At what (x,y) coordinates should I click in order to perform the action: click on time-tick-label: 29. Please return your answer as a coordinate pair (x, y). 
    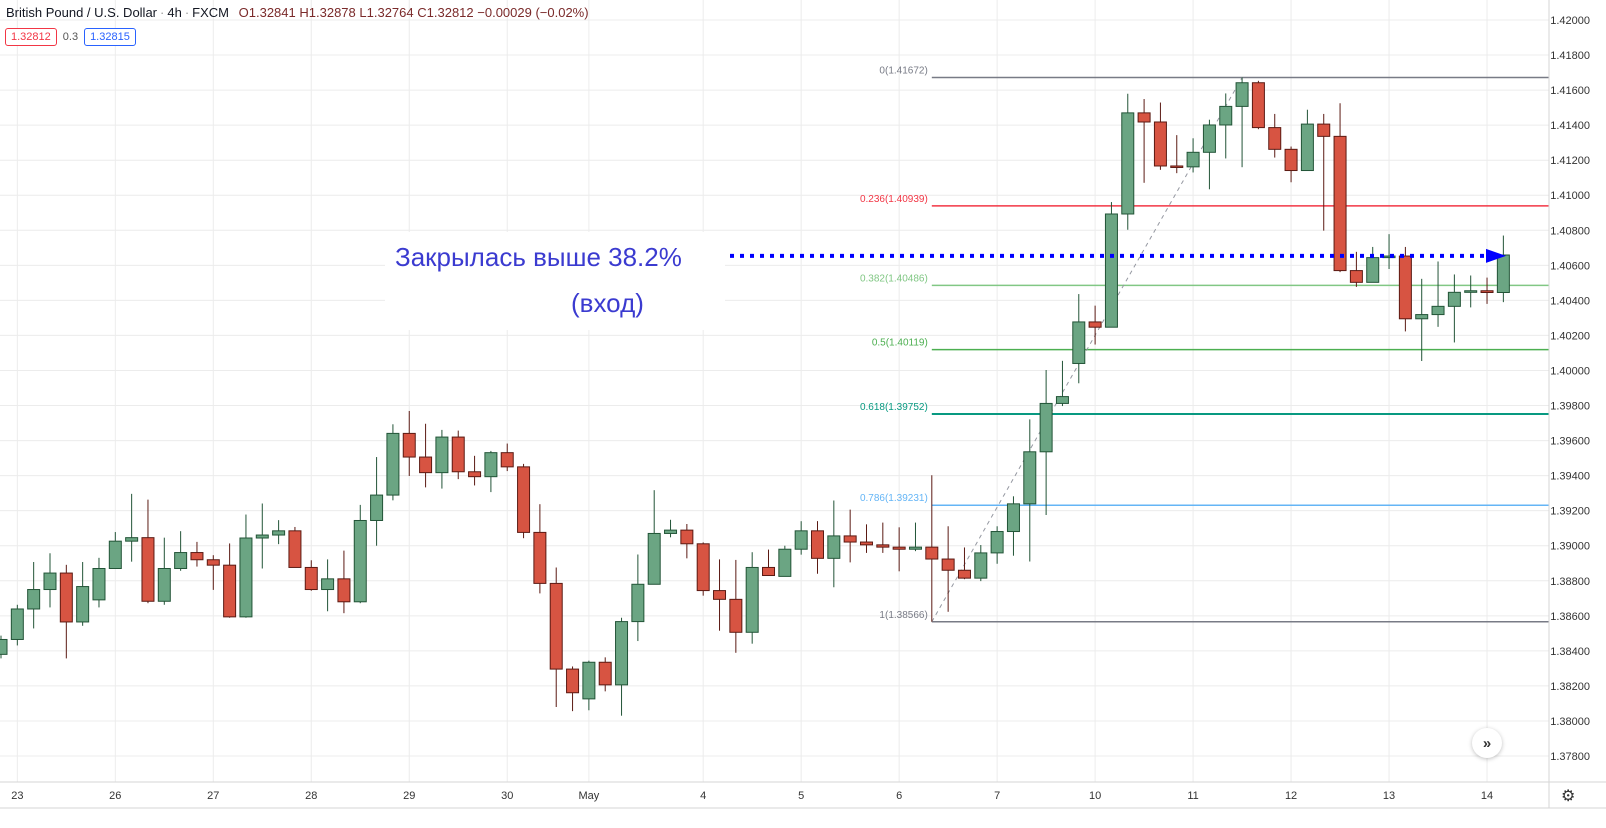
    Looking at the image, I should click on (409, 796).